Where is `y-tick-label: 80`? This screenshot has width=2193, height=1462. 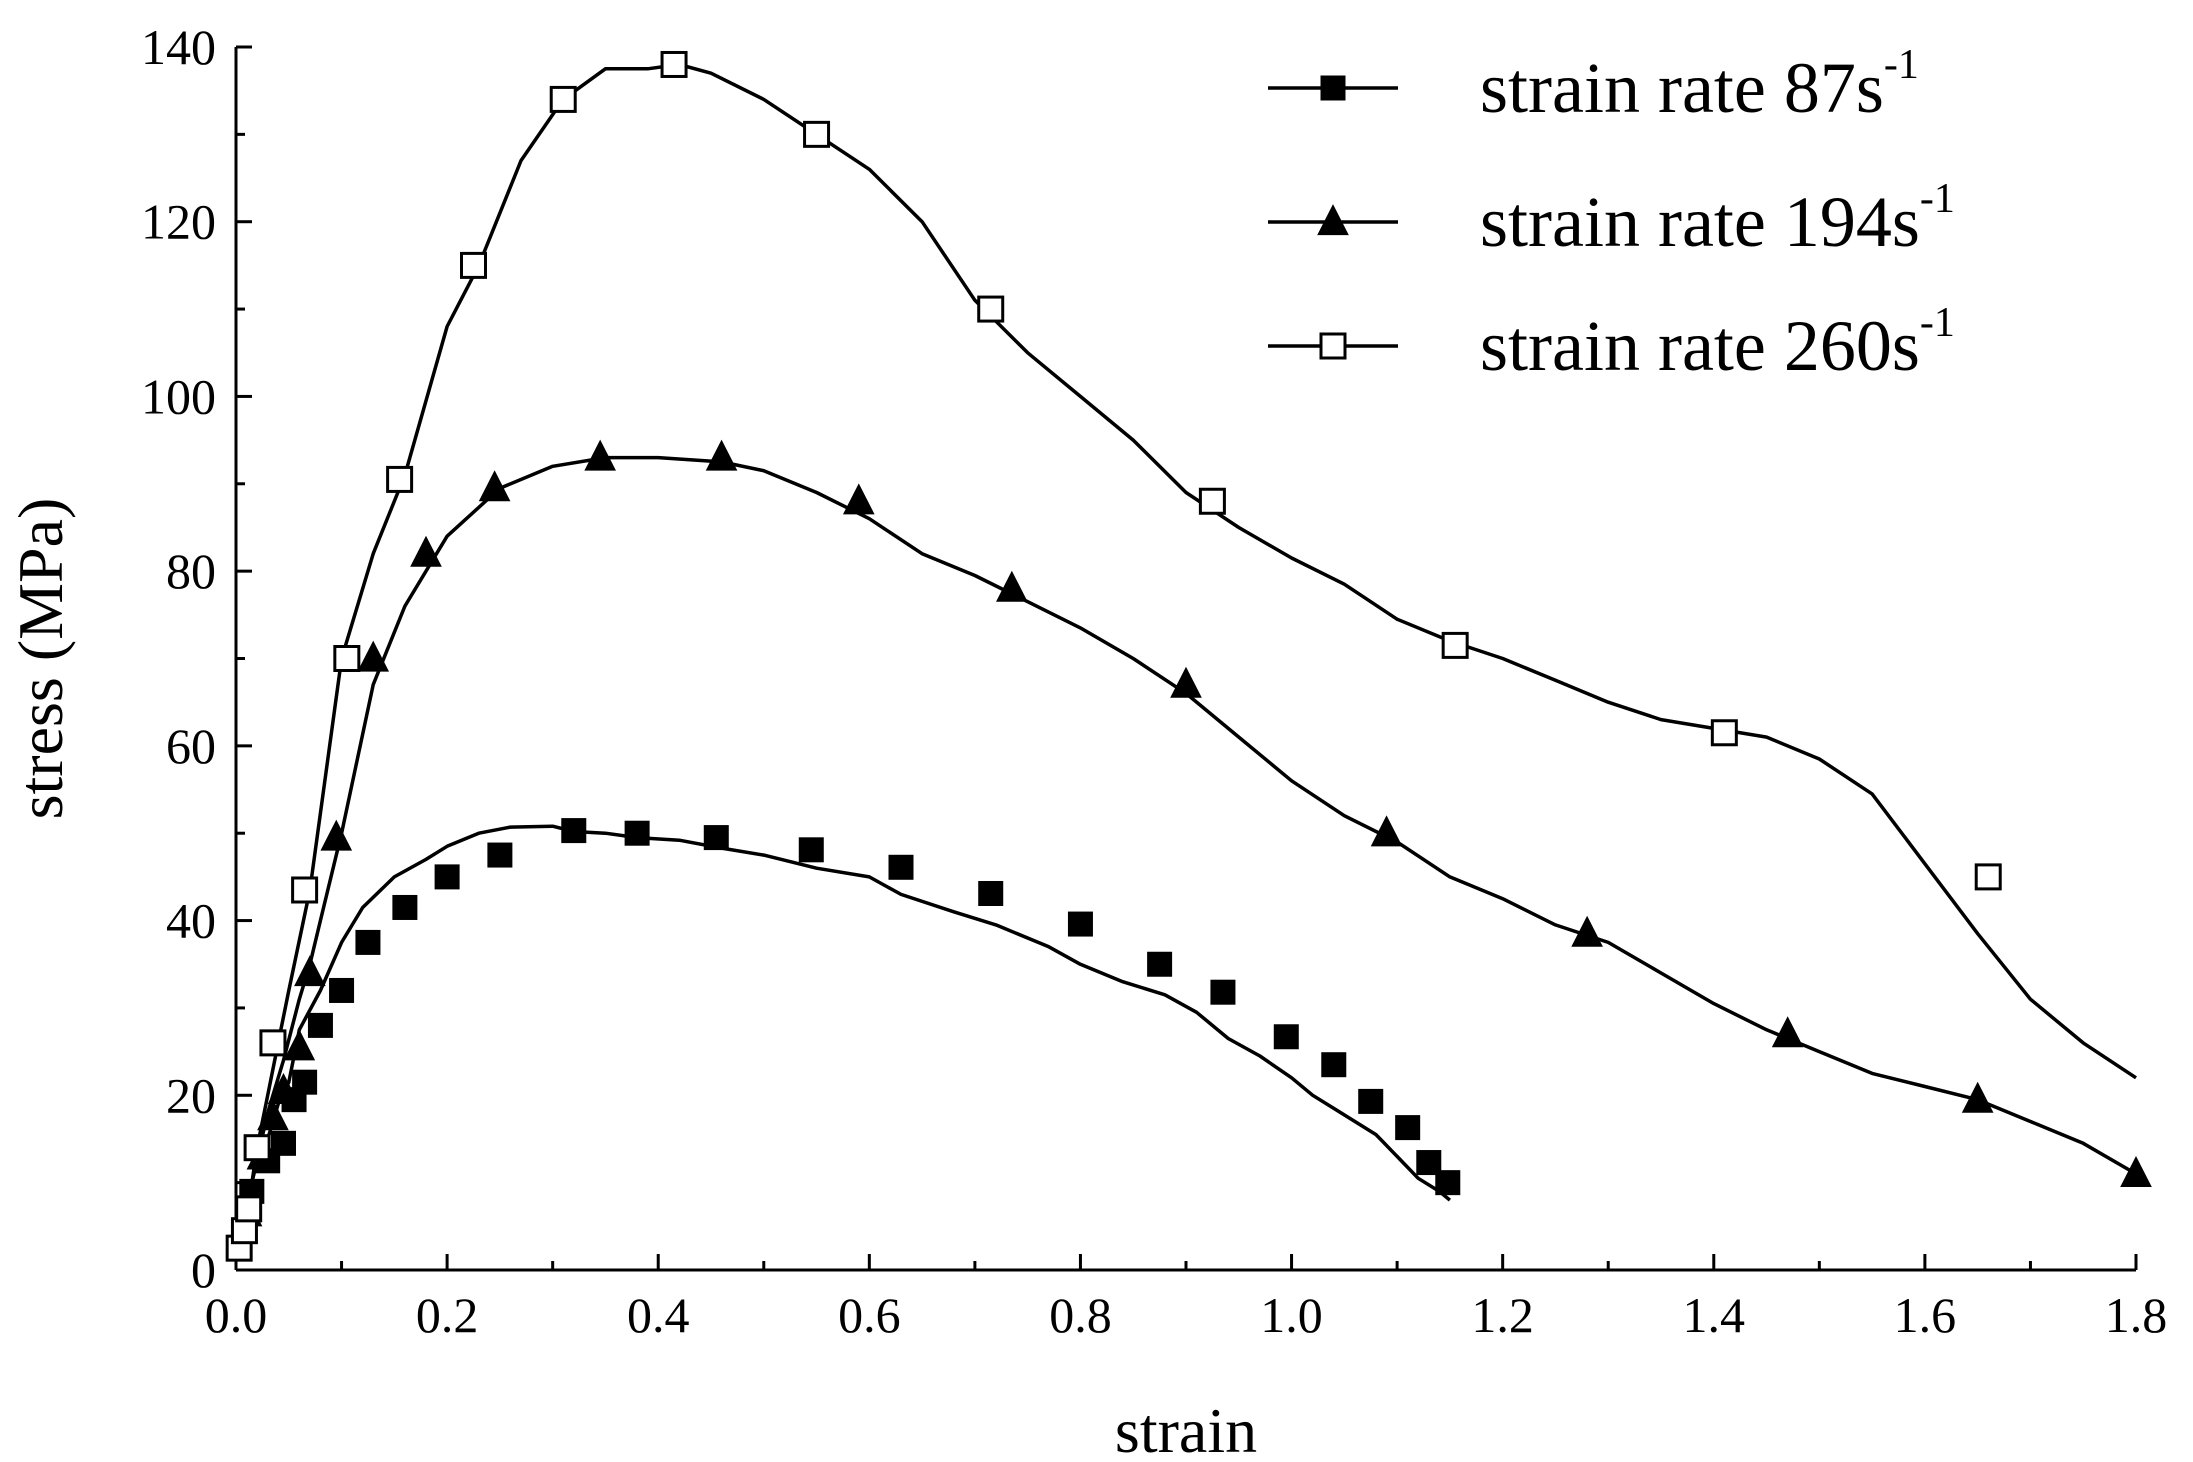 y-tick-label: 80 is located at coordinates (191, 571).